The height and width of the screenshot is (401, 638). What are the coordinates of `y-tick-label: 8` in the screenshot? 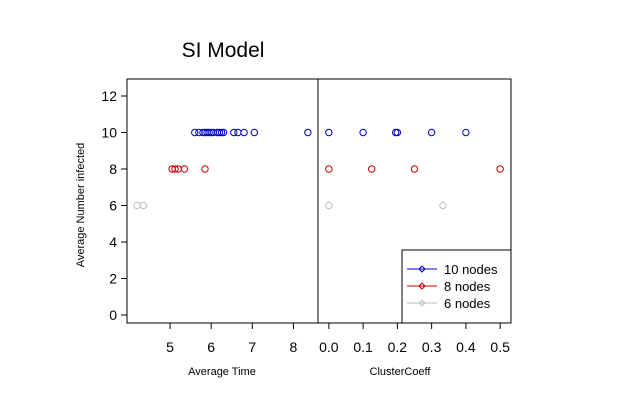 It's located at (113, 169).